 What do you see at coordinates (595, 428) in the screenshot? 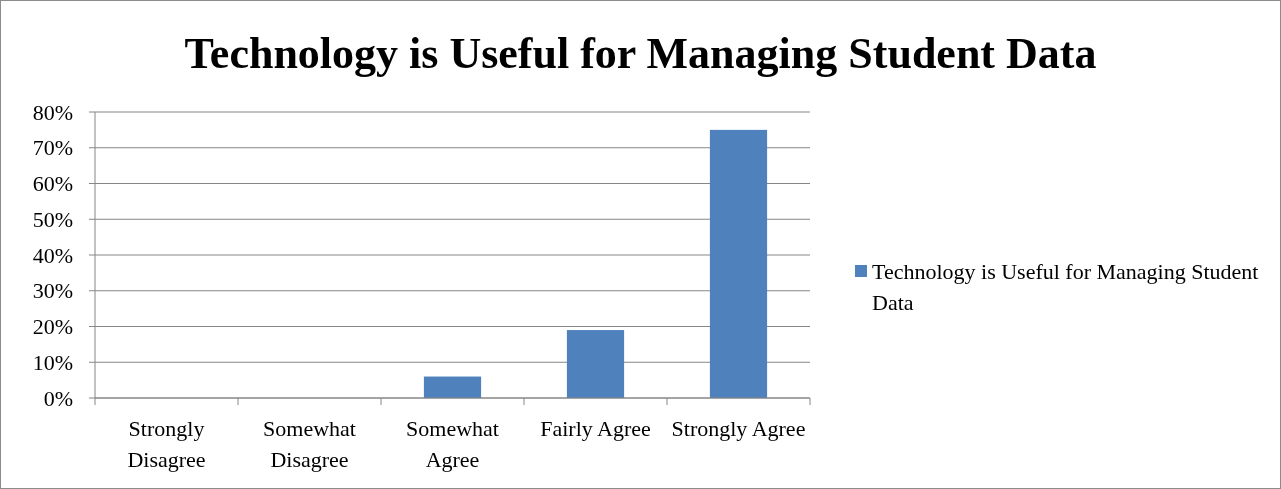
I see `x-tick-label: Fairly Agree` at bounding box center [595, 428].